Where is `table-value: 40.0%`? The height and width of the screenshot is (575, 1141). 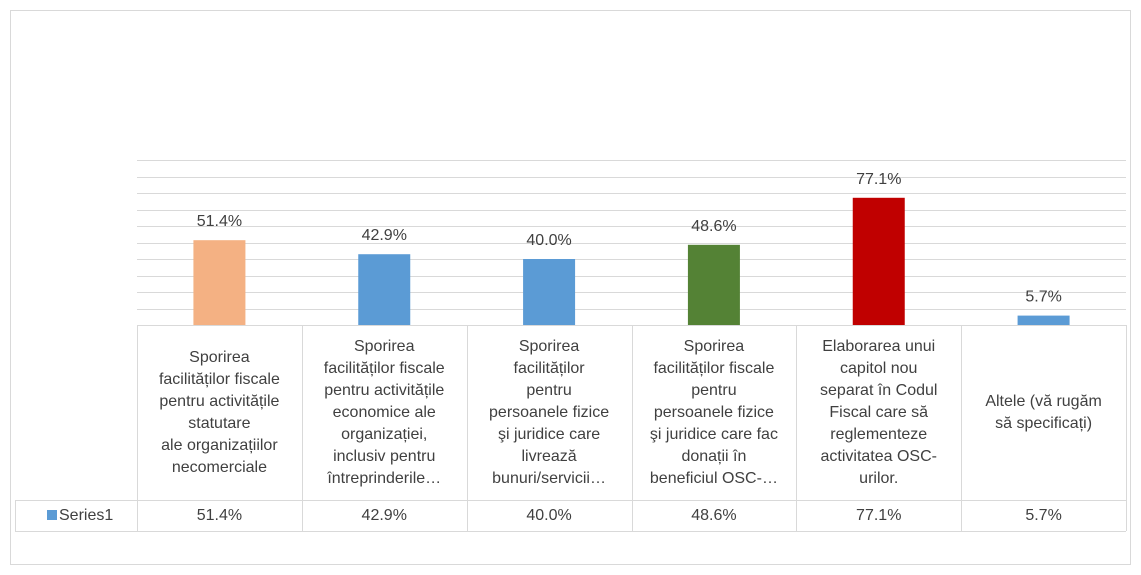 table-value: 40.0% is located at coordinates (549, 515).